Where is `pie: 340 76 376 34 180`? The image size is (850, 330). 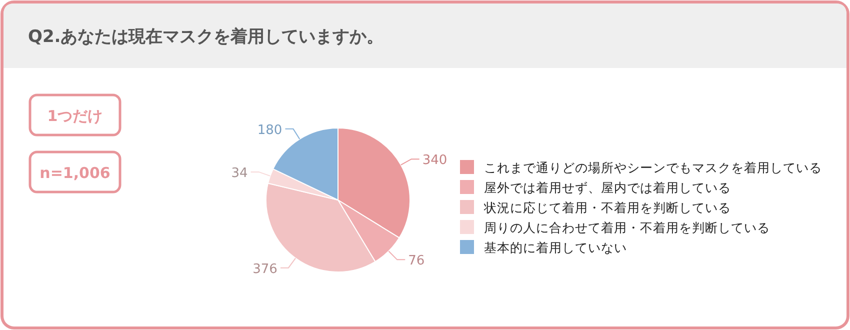
pie: 340 76 376 34 180 is located at coordinates (339, 199).